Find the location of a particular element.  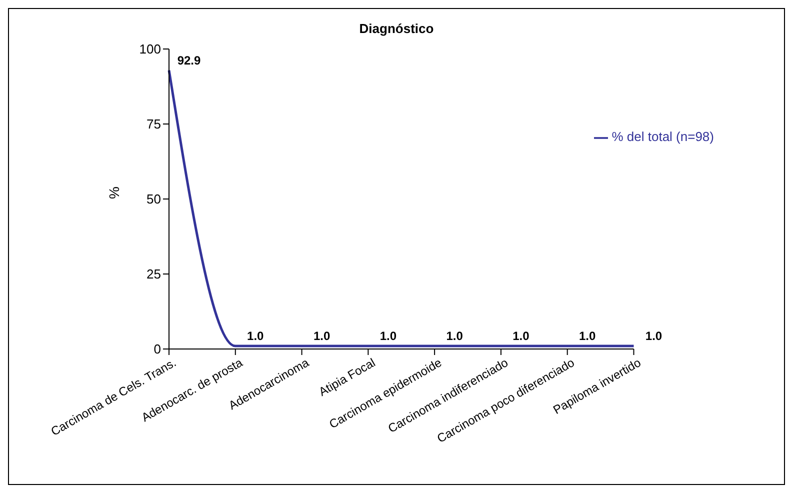

data-label: 92.9 is located at coordinates (189, 60).